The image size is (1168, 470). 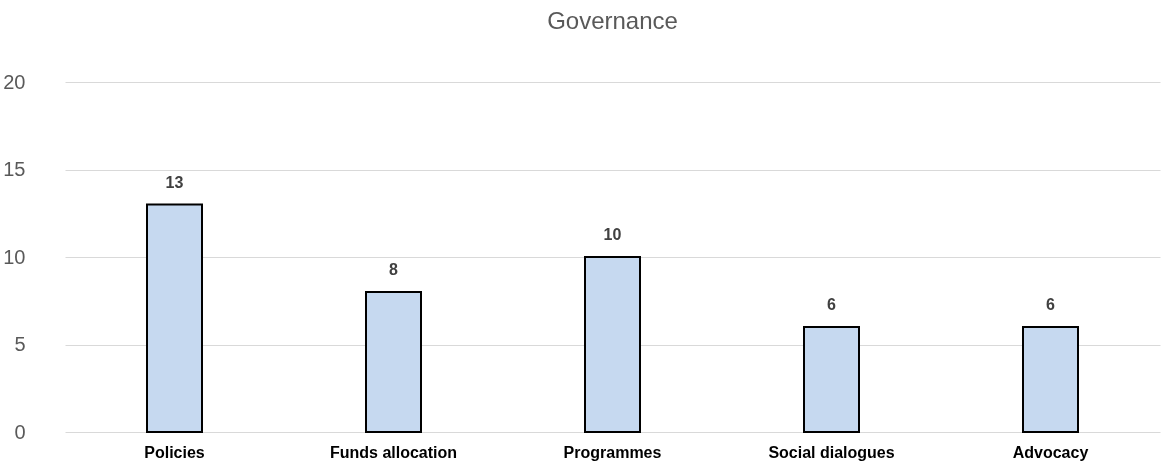 What do you see at coordinates (174, 452) in the screenshot?
I see `x-tick-label: Policies` at bounding box center [174, 452].